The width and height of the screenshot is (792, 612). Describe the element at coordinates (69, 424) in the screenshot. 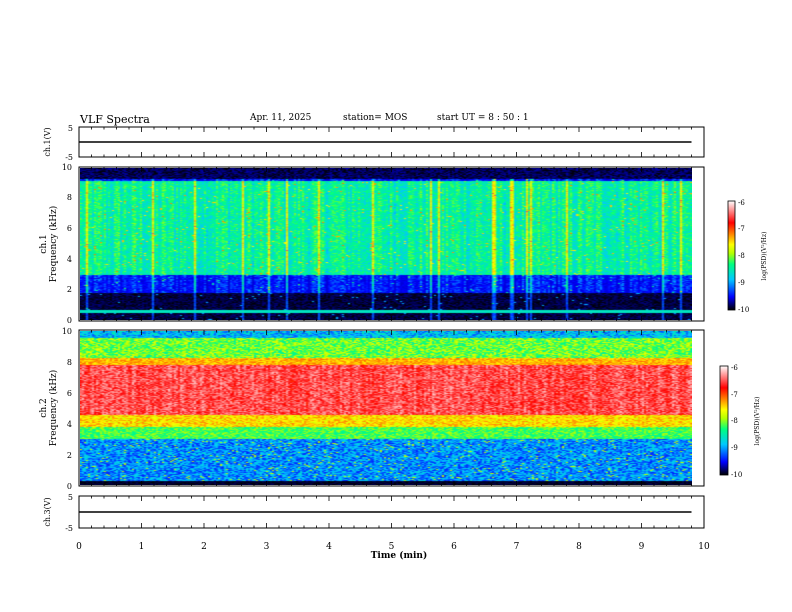

I see `ch2-ytick-4: 4` at that location.